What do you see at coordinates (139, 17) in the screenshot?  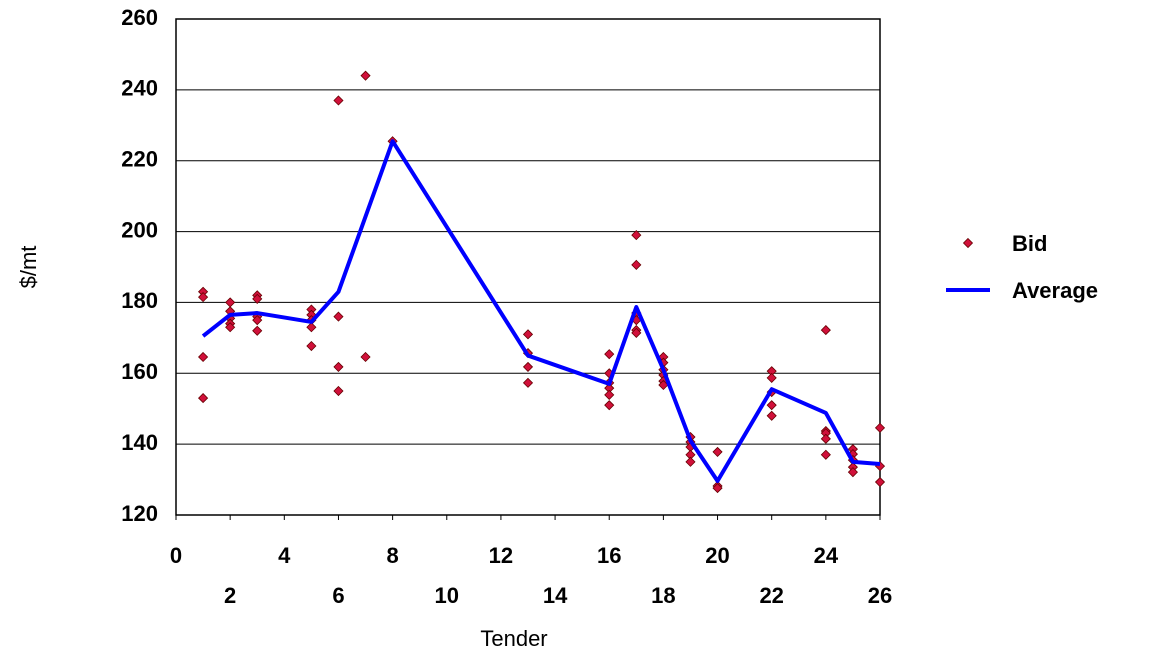 I see `y-tick-label: 260` at bounding box center [139, 17].